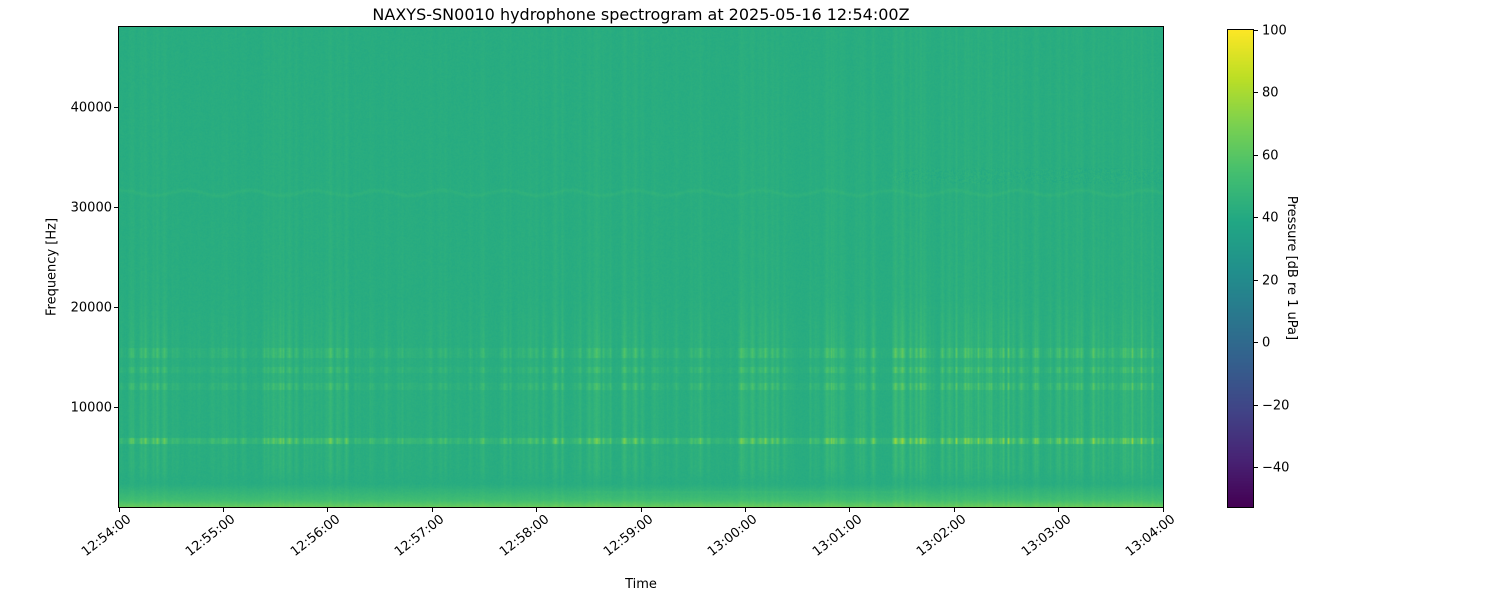 This screenshot has height=600, width=1500. I want to click on colorbar-tick-label: 80, so click(1270, 93).